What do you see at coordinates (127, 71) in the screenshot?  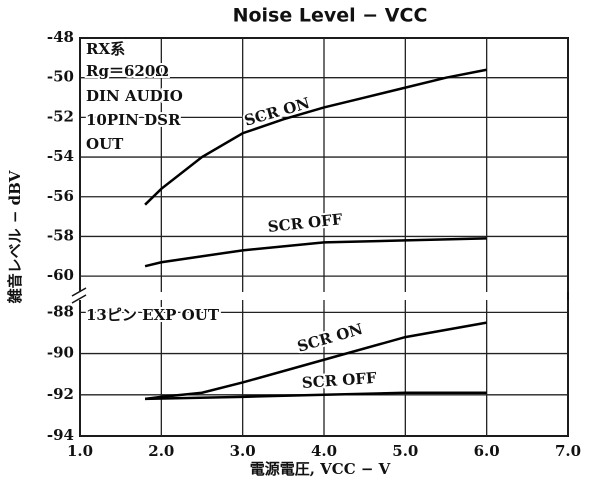 I see `annotation: Rg＝620Ω` at bounding box center [127, 71].